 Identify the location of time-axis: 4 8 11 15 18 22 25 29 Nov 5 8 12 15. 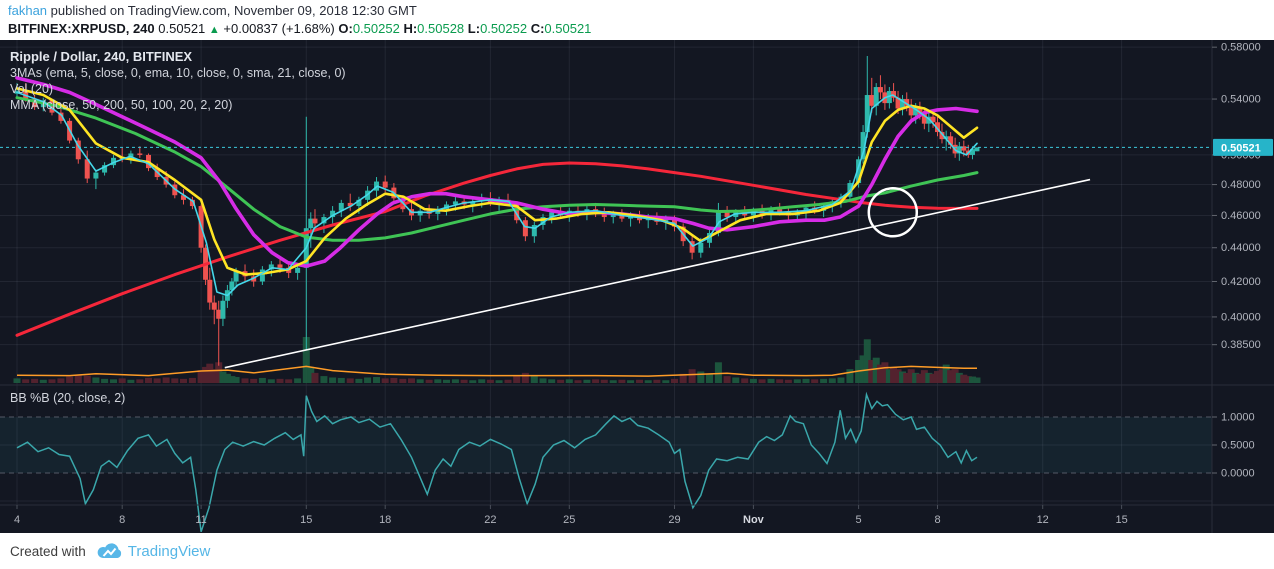
(571, 515).